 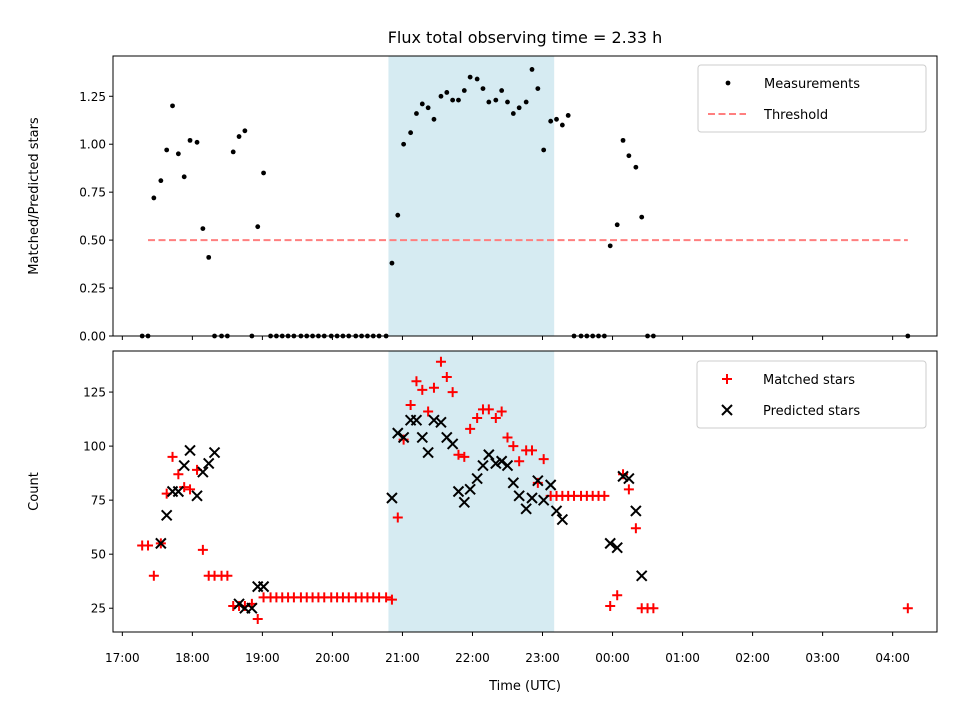 I want to click on y-tick-label: 0.50, so click(x=92, y=241).